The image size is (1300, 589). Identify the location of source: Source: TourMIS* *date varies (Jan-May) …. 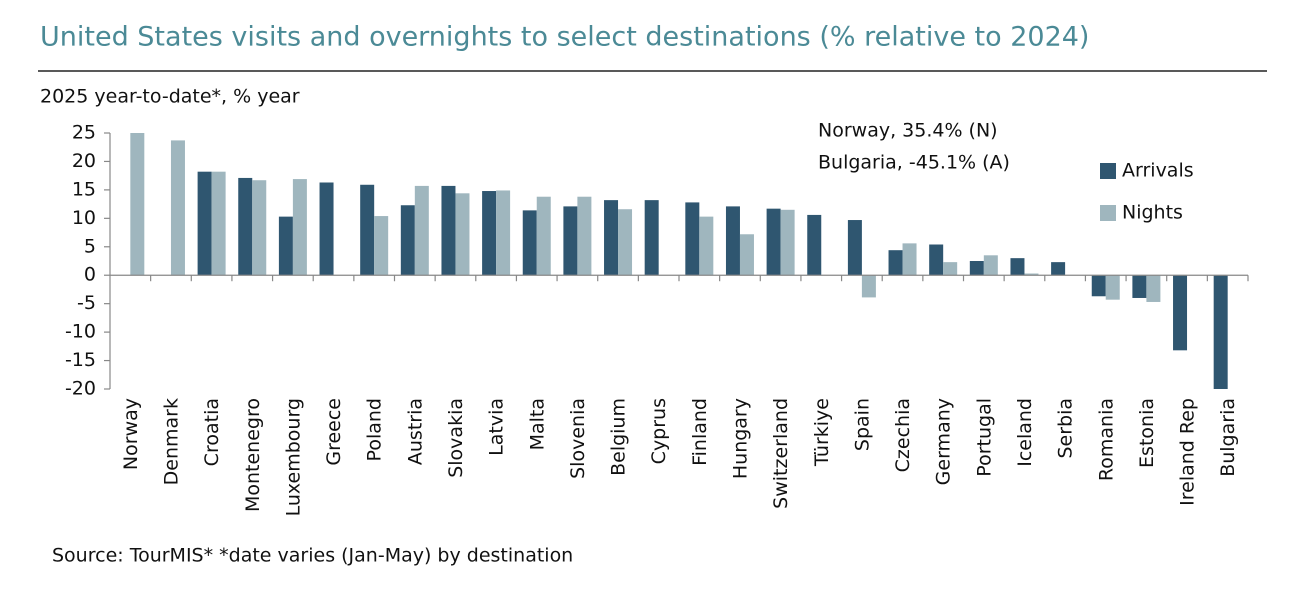
(312, 556).